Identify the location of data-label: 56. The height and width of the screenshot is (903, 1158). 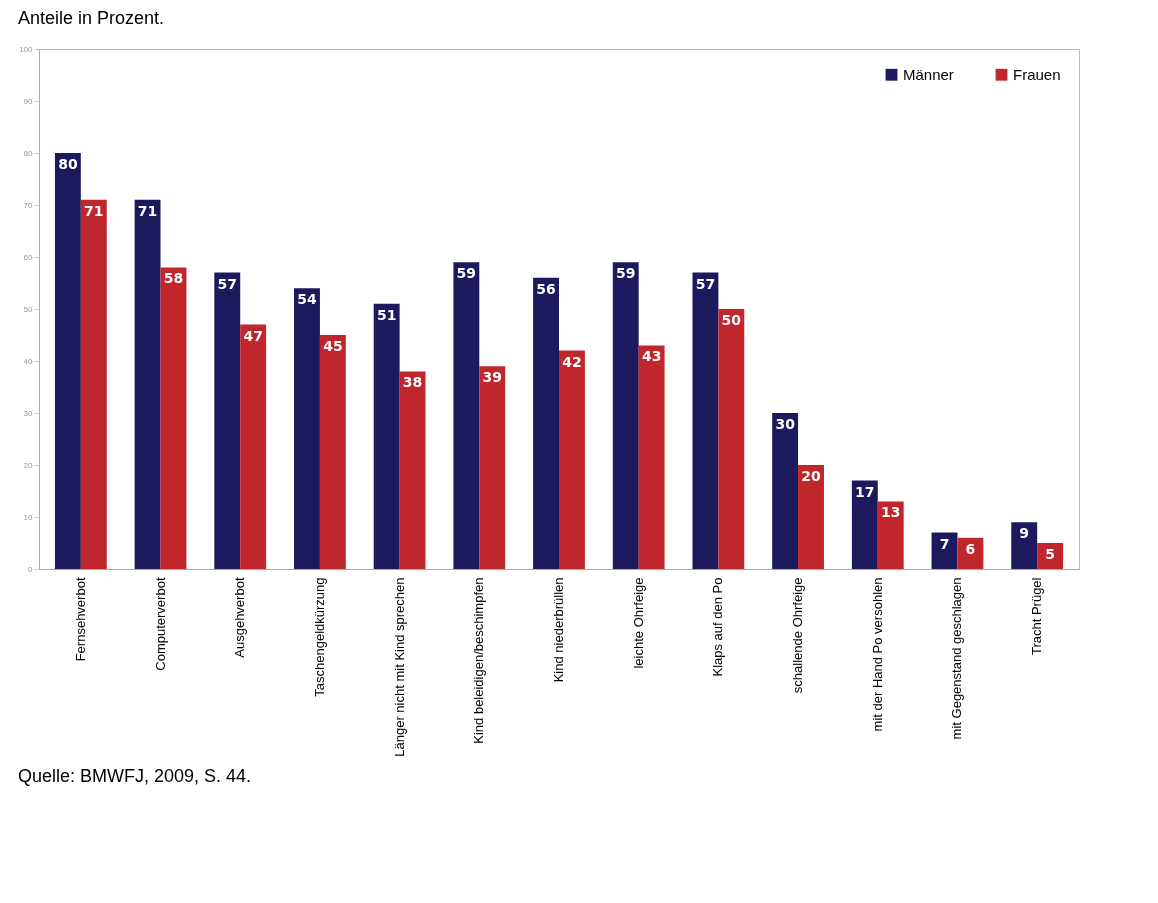
(546, 288).